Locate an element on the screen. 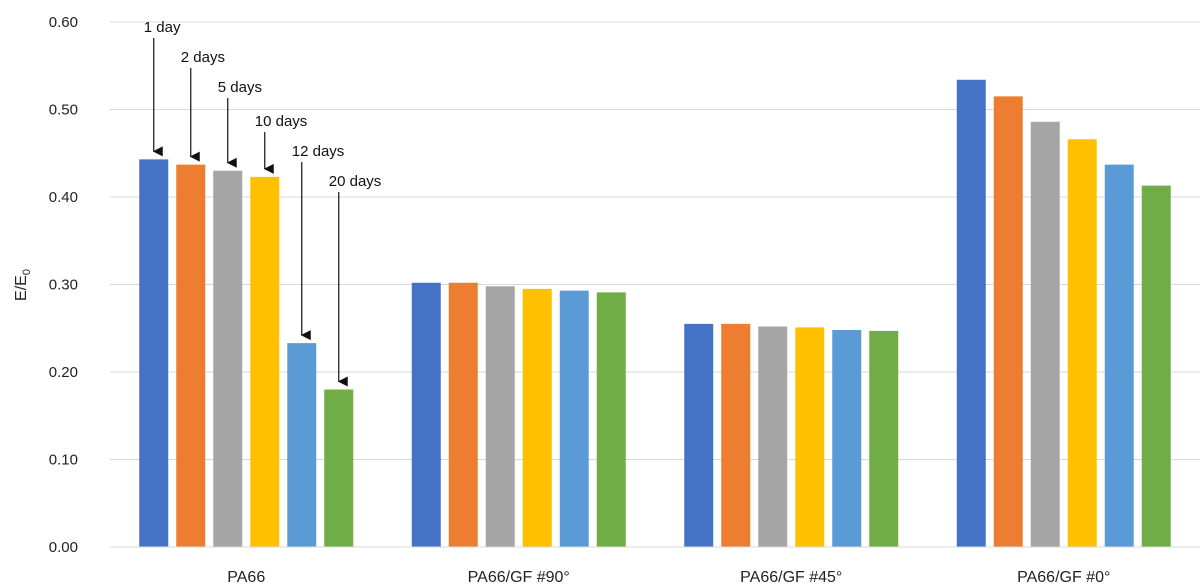 The width and height of the screenshot is (1203, 588). annotation-label: 2 days is located at coordinates (203, 57).